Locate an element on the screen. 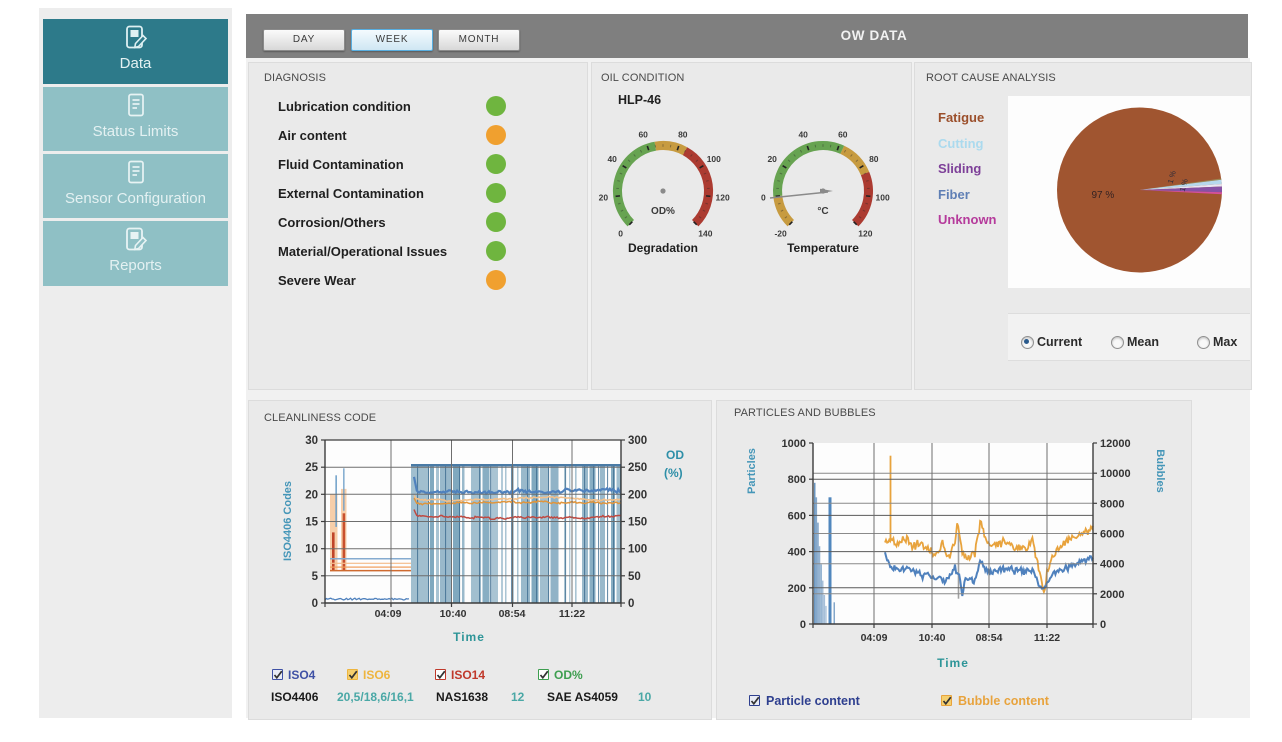 The height and width of the screenshot is (742, 1282). svg-text: 300 is located at coordinates (637, 441).